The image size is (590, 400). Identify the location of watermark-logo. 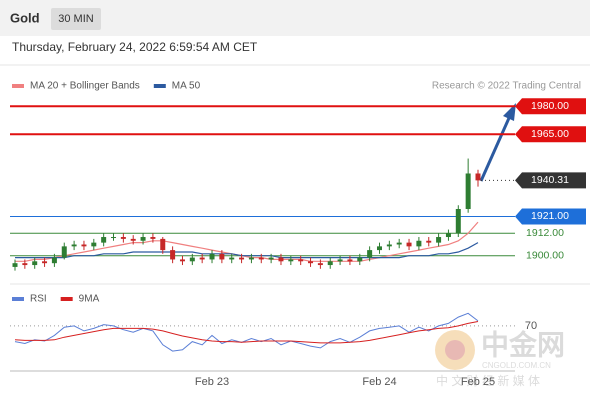
(455, 350).